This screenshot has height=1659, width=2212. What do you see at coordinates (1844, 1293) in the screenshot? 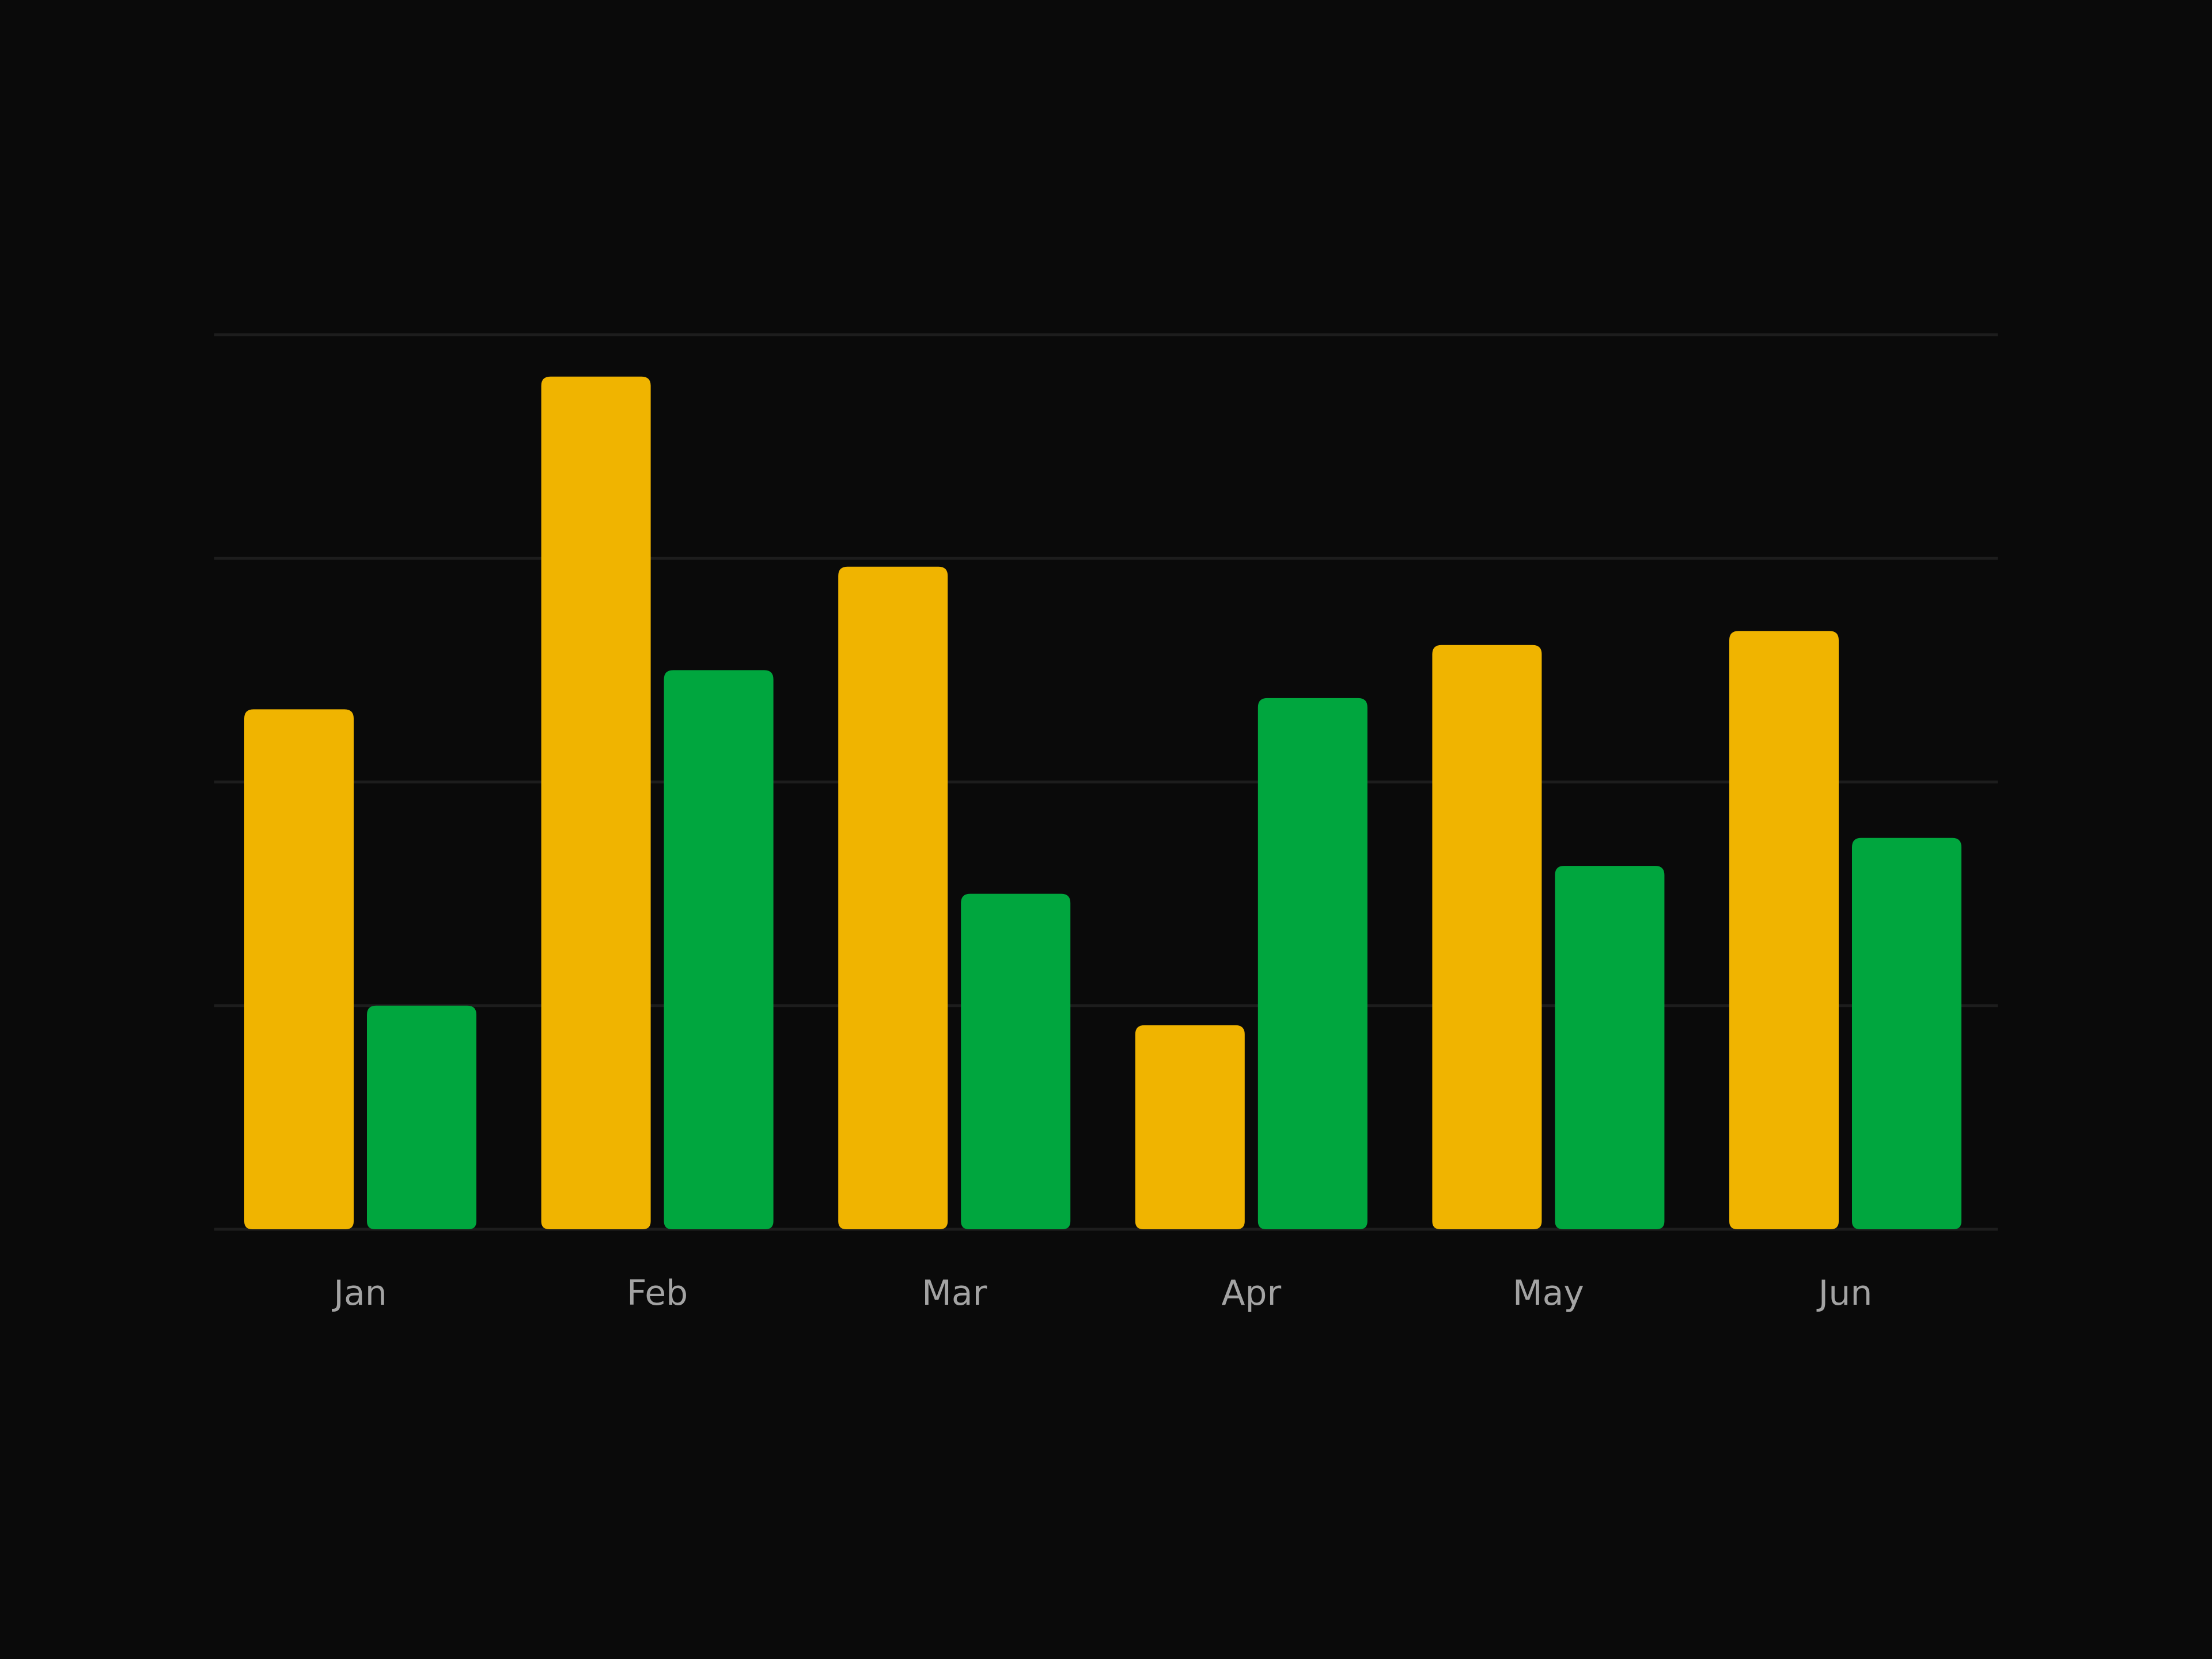
I see `x-tick-label-jun: Jun` at bounding box center [1844, 1293].